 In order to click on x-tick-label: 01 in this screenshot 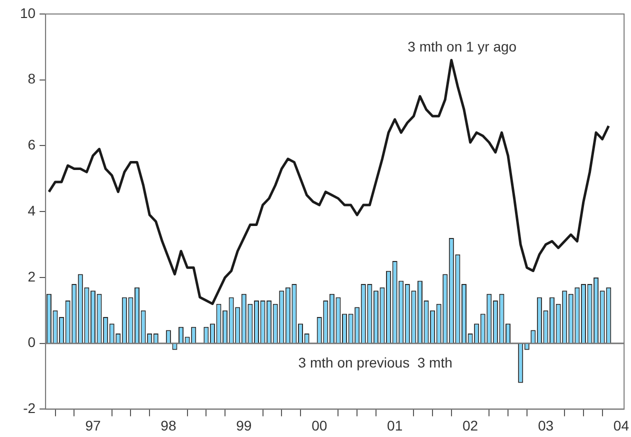, I will do `click(395, 425)`.